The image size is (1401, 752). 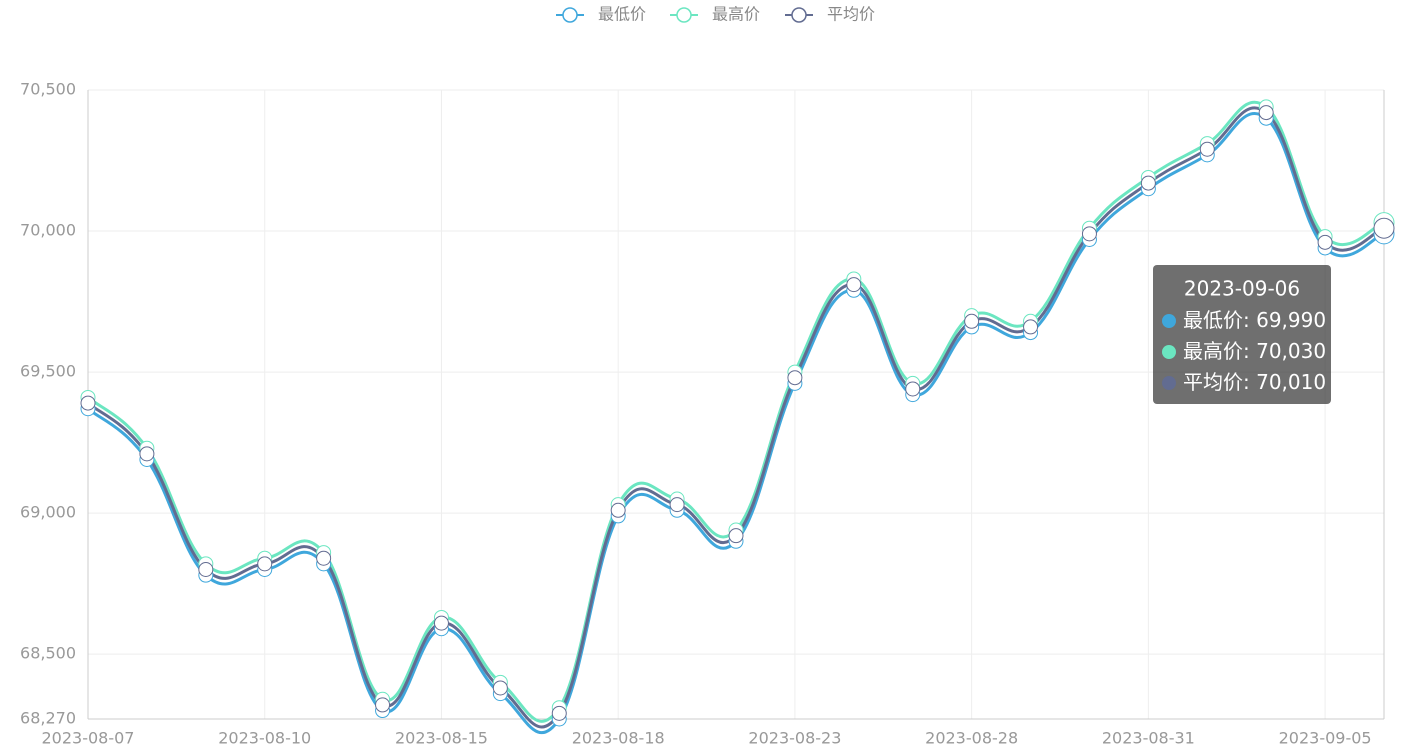 I want to click on tooltip-value: 70,010, so click(x=1291, y=382).